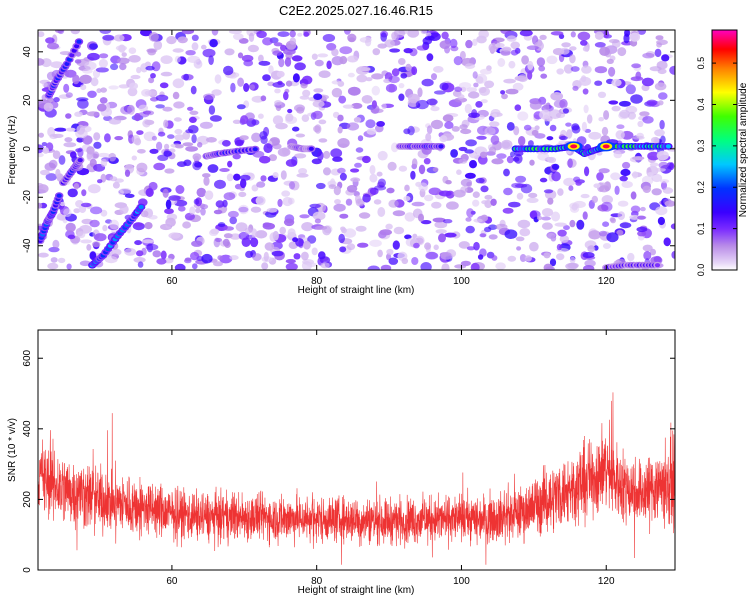 This screenshot has height=600, width=750. I want to click on spectral-peak, so click(590, 146).